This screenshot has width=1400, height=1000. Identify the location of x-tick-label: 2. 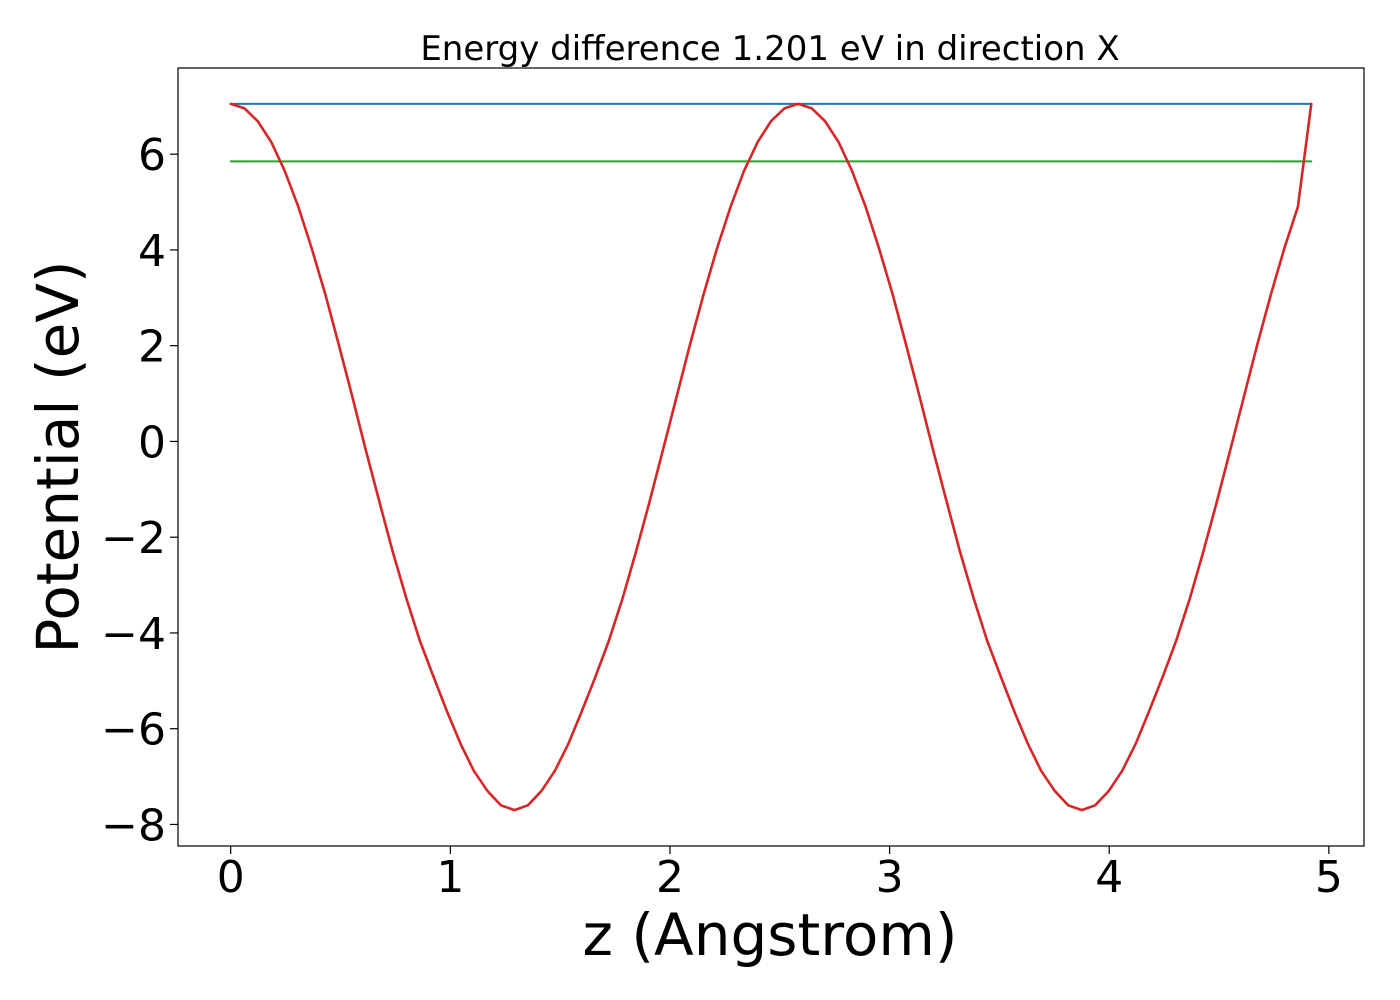
(670, 877).